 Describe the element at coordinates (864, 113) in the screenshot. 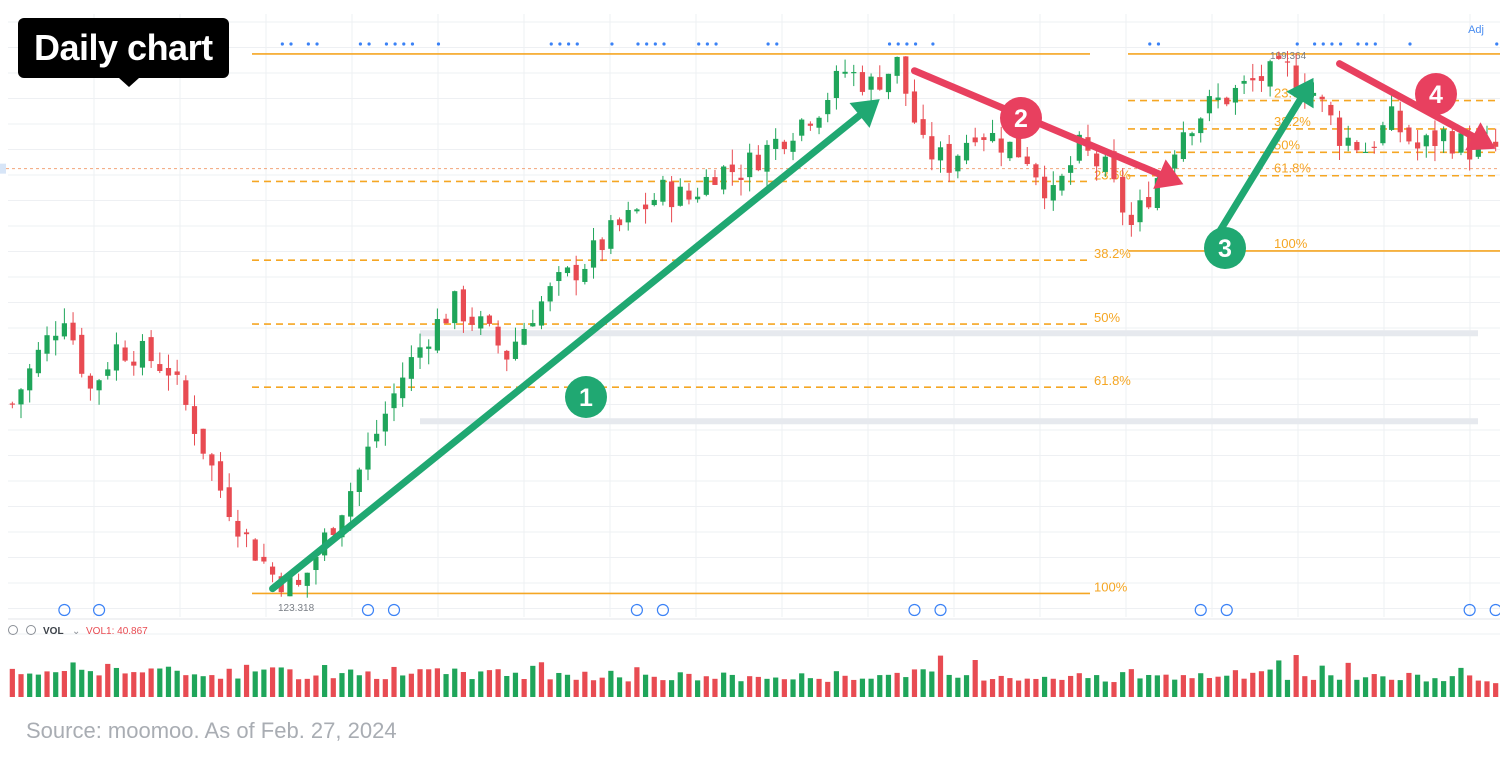

I see `trend-arrow-1-head` at that location.